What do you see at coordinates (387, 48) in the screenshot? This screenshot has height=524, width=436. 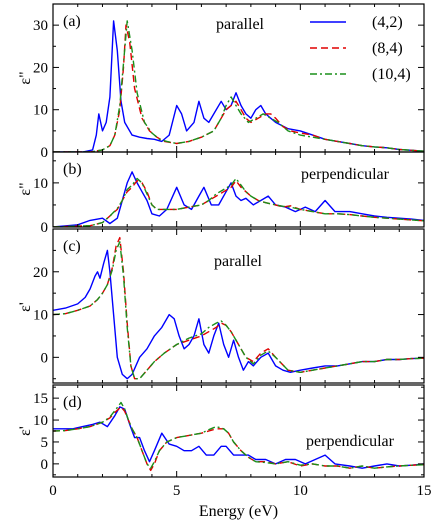 I see `legend-label: (8,4)` at bounding box center [387, 48].